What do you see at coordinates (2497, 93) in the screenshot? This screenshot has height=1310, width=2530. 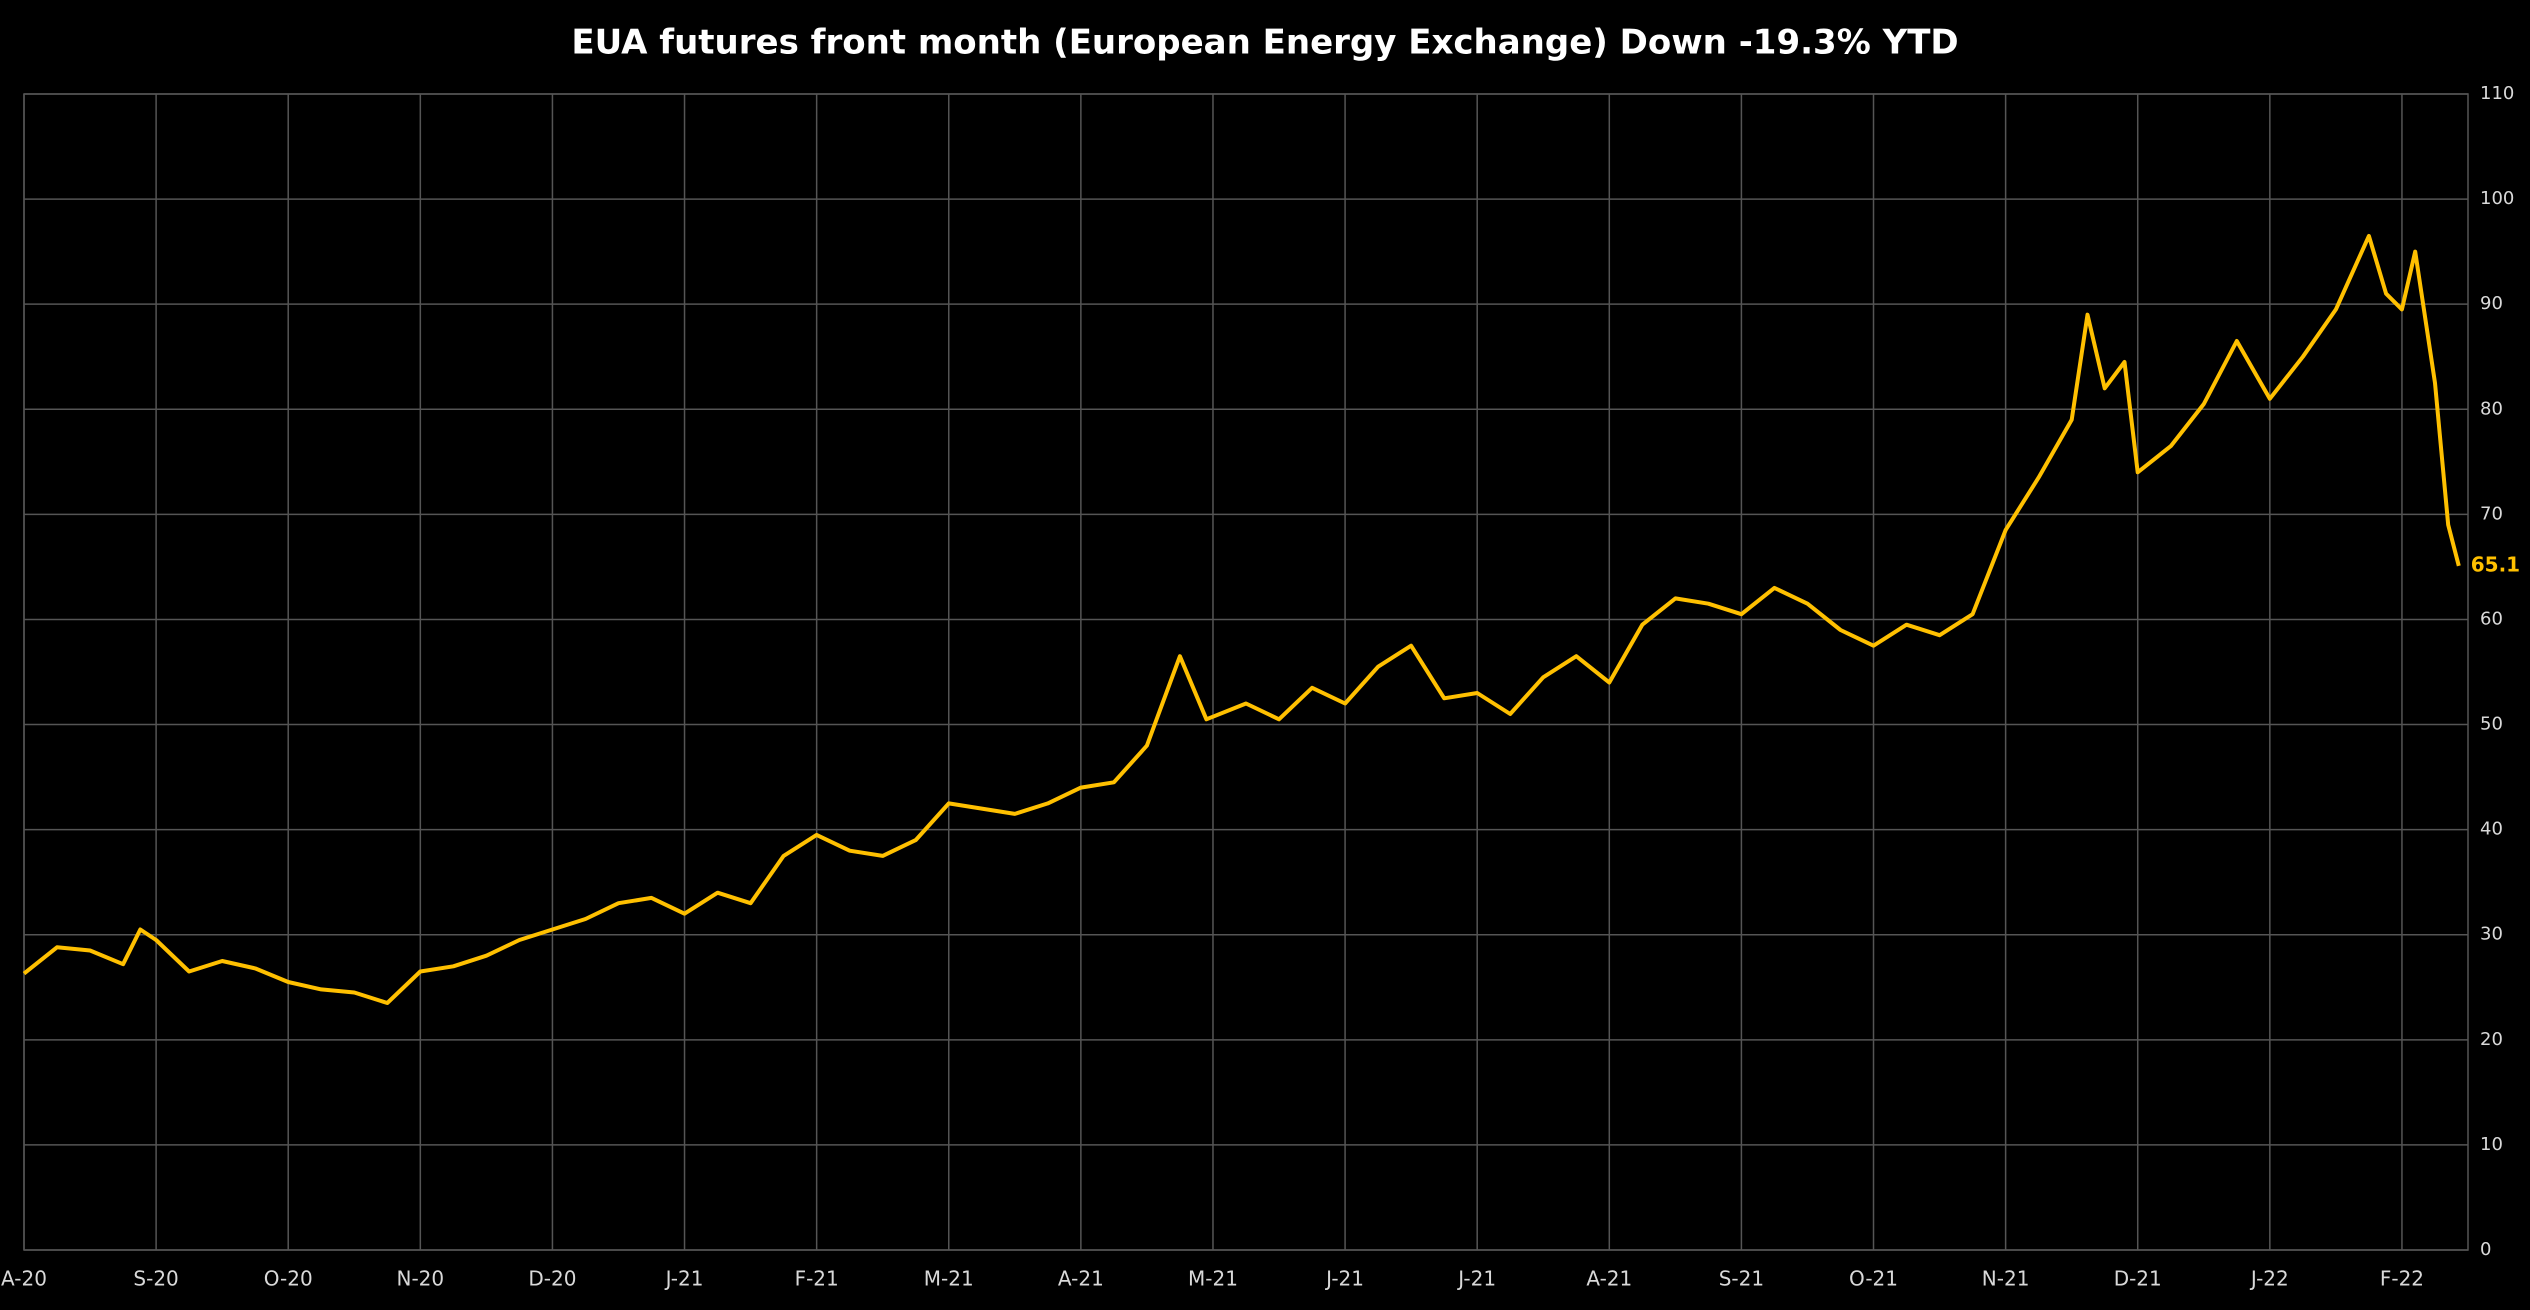 I see `y-tick-label: 110` at bounding box center [2497, 93].